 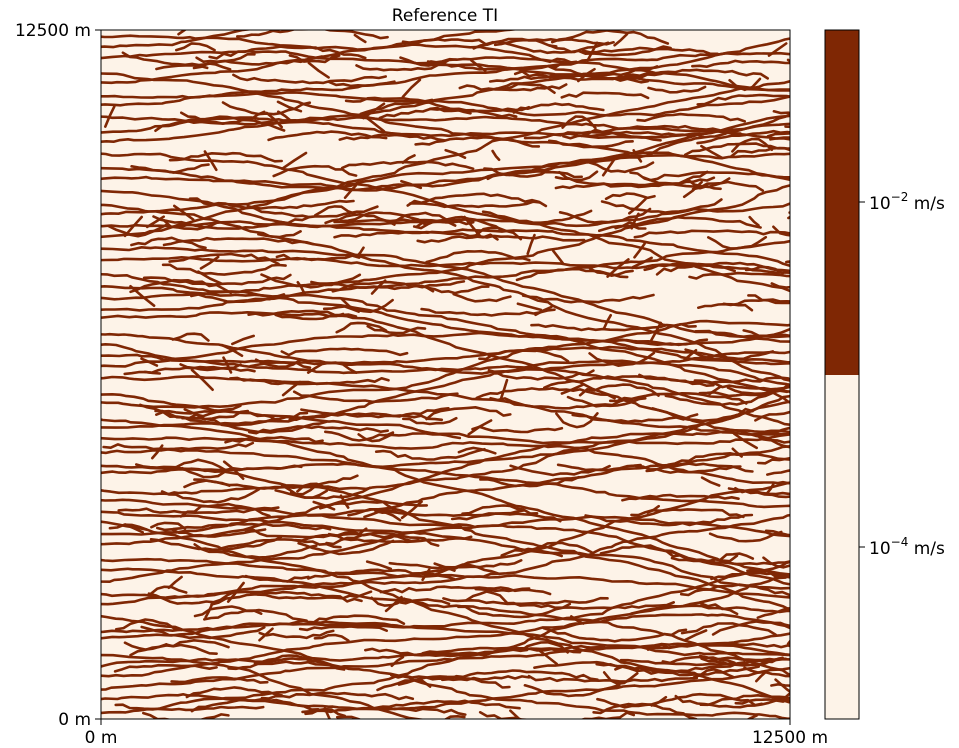 What do you see at coordinates (53, 31) in the screenshot?
I see `y-tick-label-top: 12500 m` at bounding box center [53, 31].